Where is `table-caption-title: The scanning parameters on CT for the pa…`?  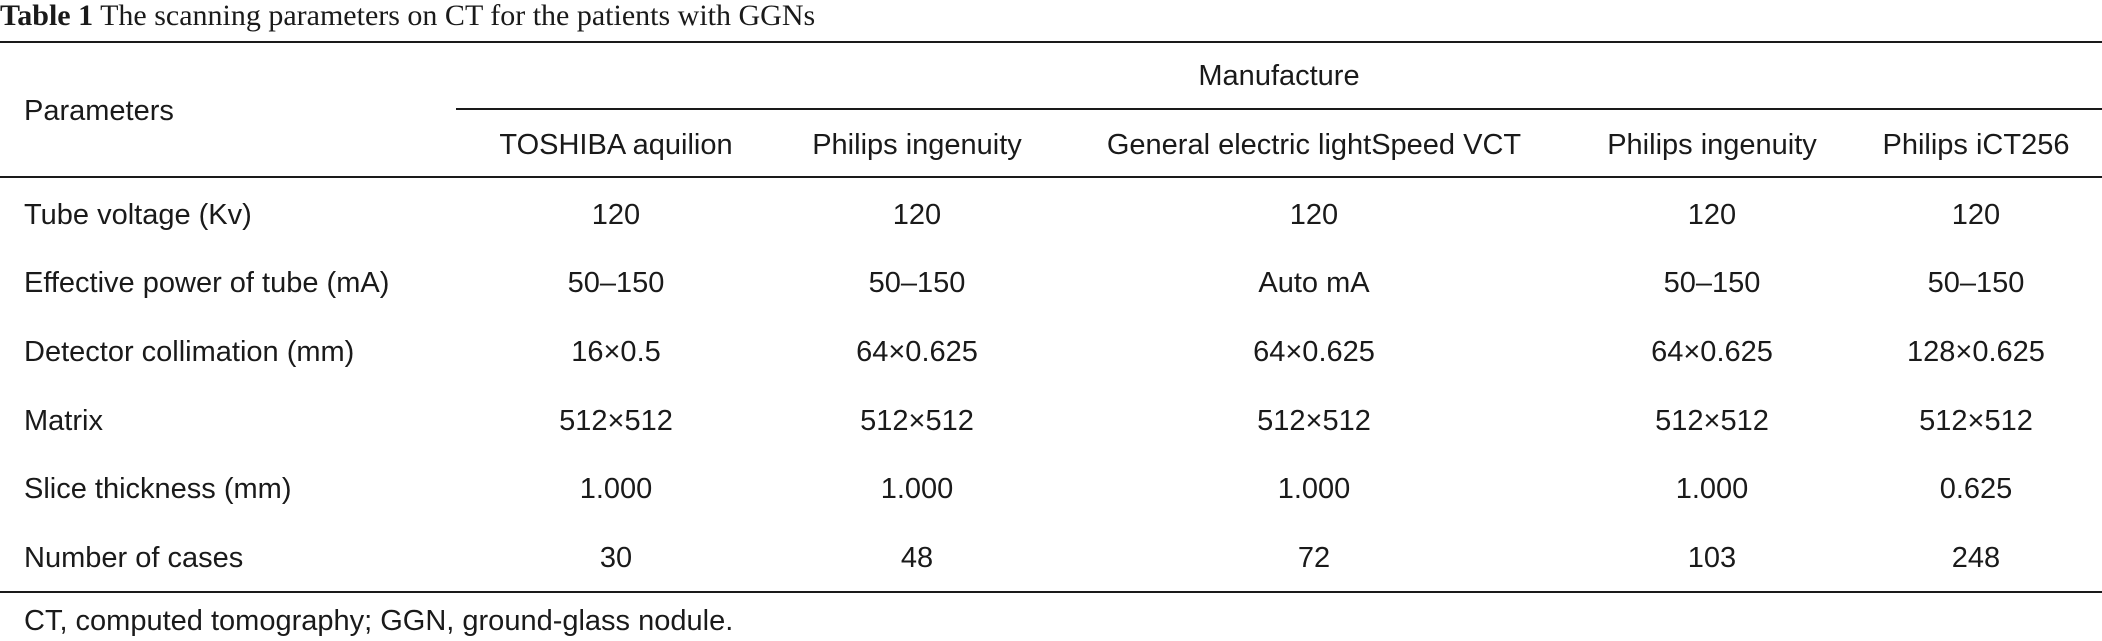
table-caption-title: The scanning parameters on CT for the pa… is located at coordinates (458, 16).